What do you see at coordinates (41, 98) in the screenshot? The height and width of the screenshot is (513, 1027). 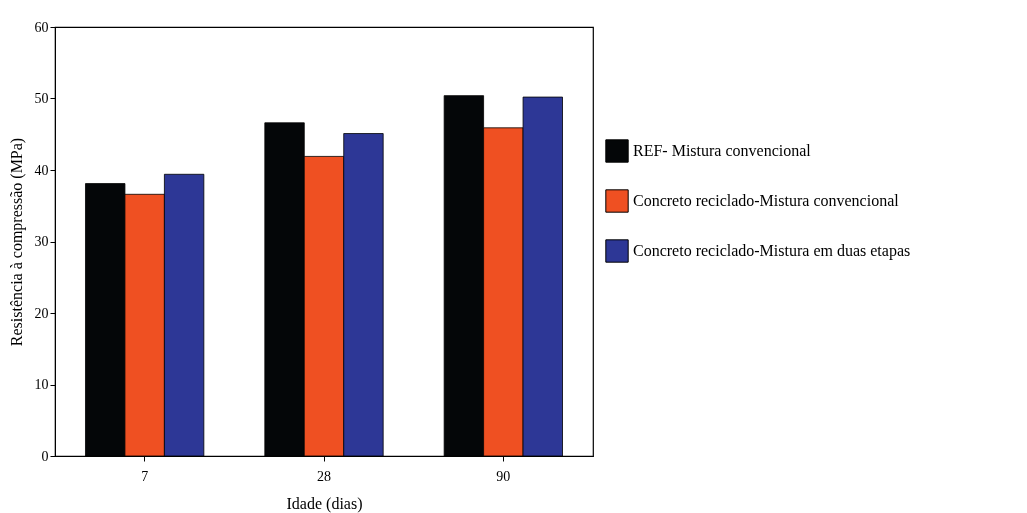 I see `y-tick-label: 50` at bounding box center [41, 98].